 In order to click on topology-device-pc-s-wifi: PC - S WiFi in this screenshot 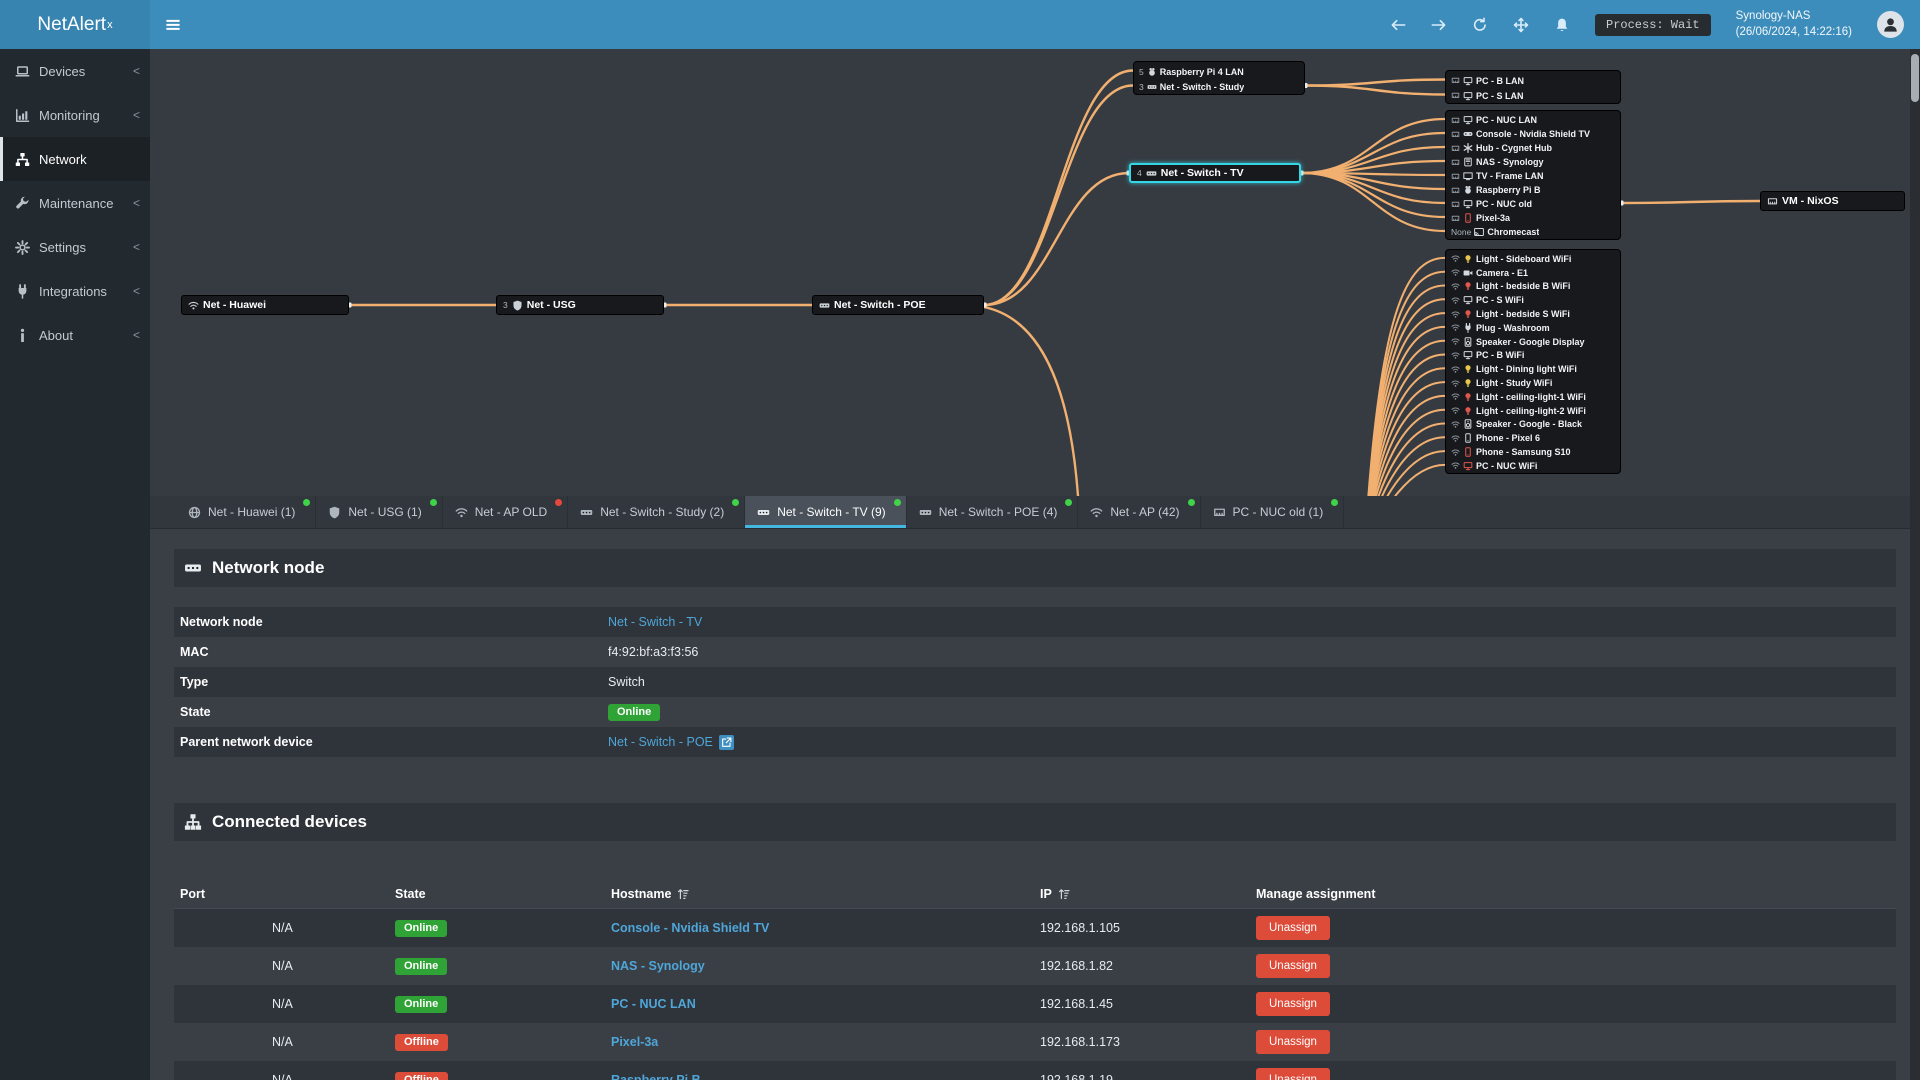, I will do `click(1533, 300)`.